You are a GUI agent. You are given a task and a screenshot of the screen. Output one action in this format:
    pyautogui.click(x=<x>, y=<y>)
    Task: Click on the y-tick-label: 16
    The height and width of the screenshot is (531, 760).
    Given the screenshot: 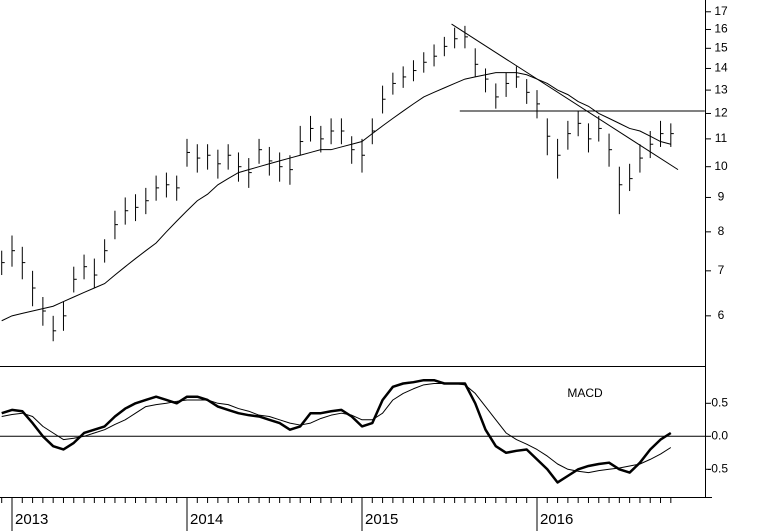 What is the action you would take?
    pyautogui.click(x=721, y=29)
    